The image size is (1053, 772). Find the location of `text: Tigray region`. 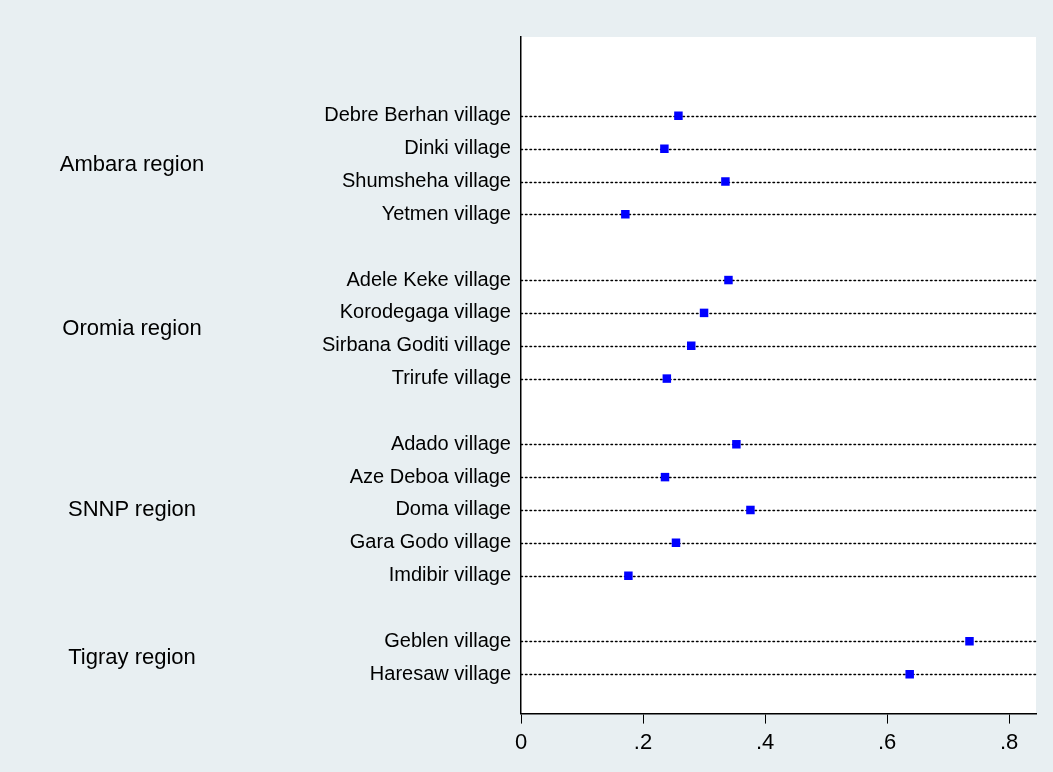

text: Tigray region is located at coordinates (132, 656).